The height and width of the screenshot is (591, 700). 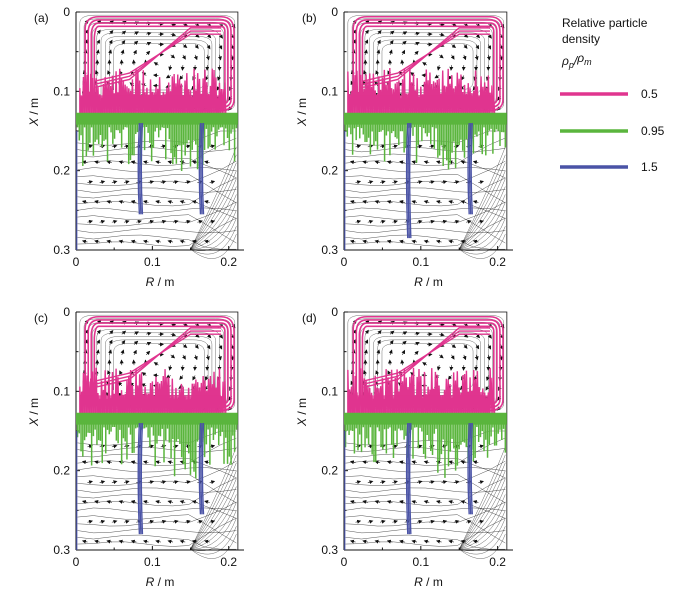 What do you see at coordinates (418, 582) in the screenshot?
I see `x-axis-var: R` at bounding box center [418, 582].